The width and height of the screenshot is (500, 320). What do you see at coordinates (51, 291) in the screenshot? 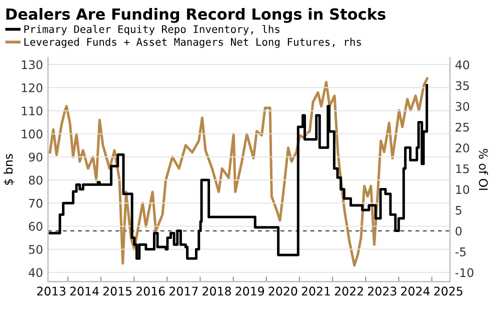
I see `x-tick-label: 2013` at bounding box center [51, 291].